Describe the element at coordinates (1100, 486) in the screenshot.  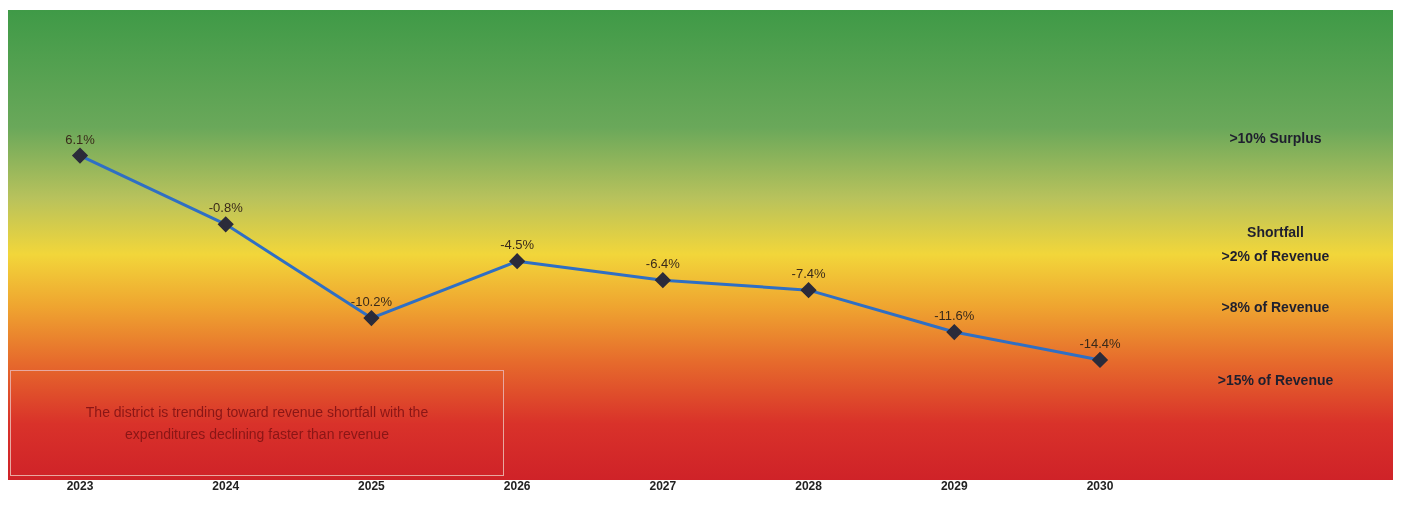
I see `x-tick-label: 2030` at that location.